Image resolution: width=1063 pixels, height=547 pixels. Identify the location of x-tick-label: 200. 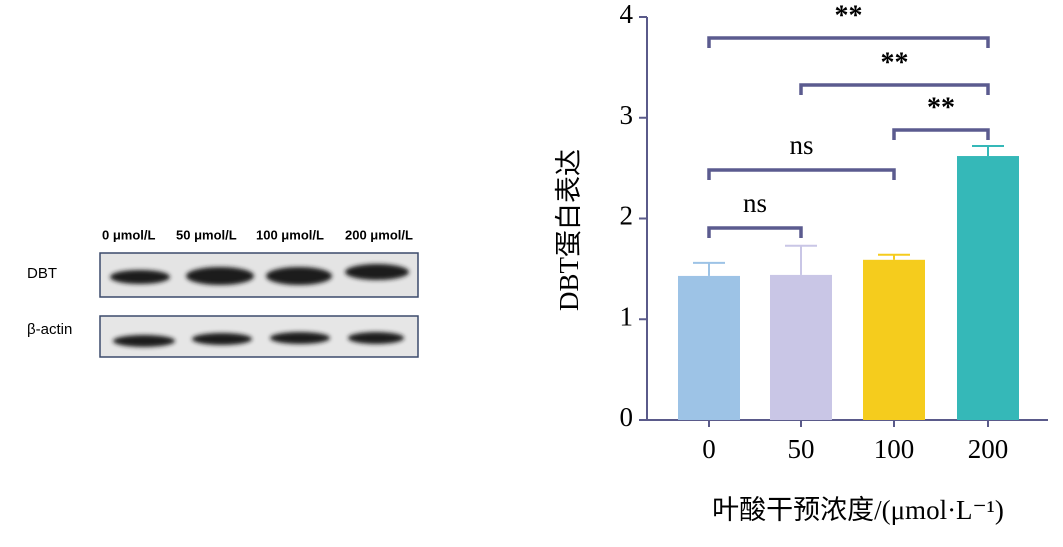
(988, 449).